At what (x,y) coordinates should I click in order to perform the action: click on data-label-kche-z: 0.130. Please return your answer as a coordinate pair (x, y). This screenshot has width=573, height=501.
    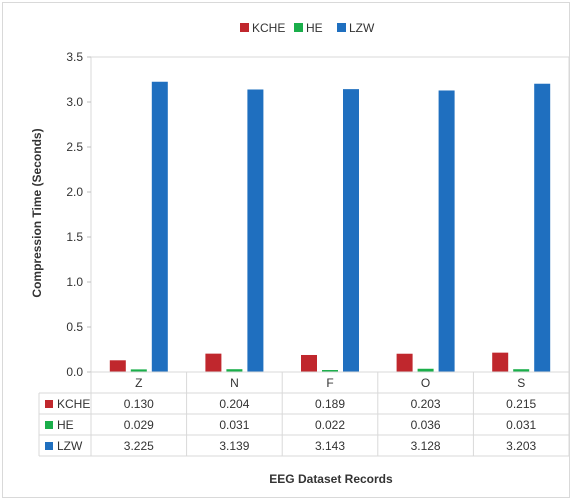
    Looking at the image, I should click on (139, 404).